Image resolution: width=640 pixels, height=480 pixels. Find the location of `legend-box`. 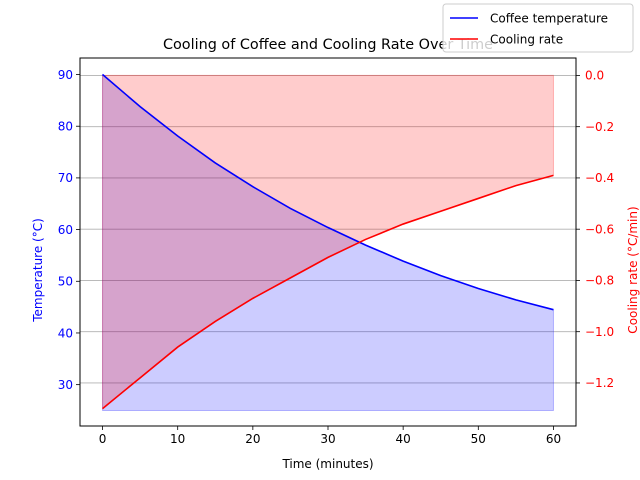

legend-box is located at coordinates (538, 28).